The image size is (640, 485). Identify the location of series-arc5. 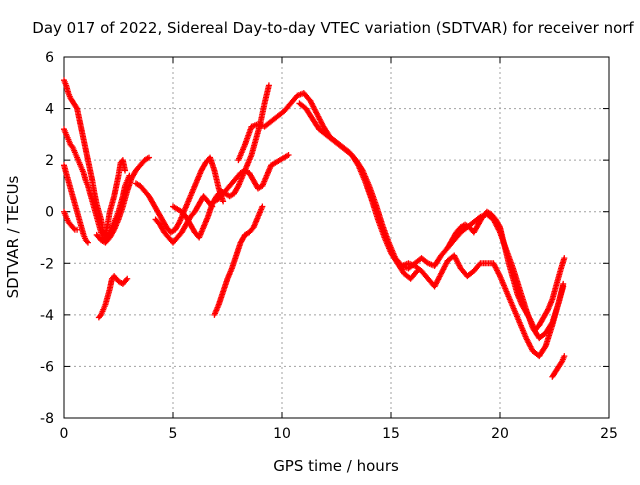
(123, 200).